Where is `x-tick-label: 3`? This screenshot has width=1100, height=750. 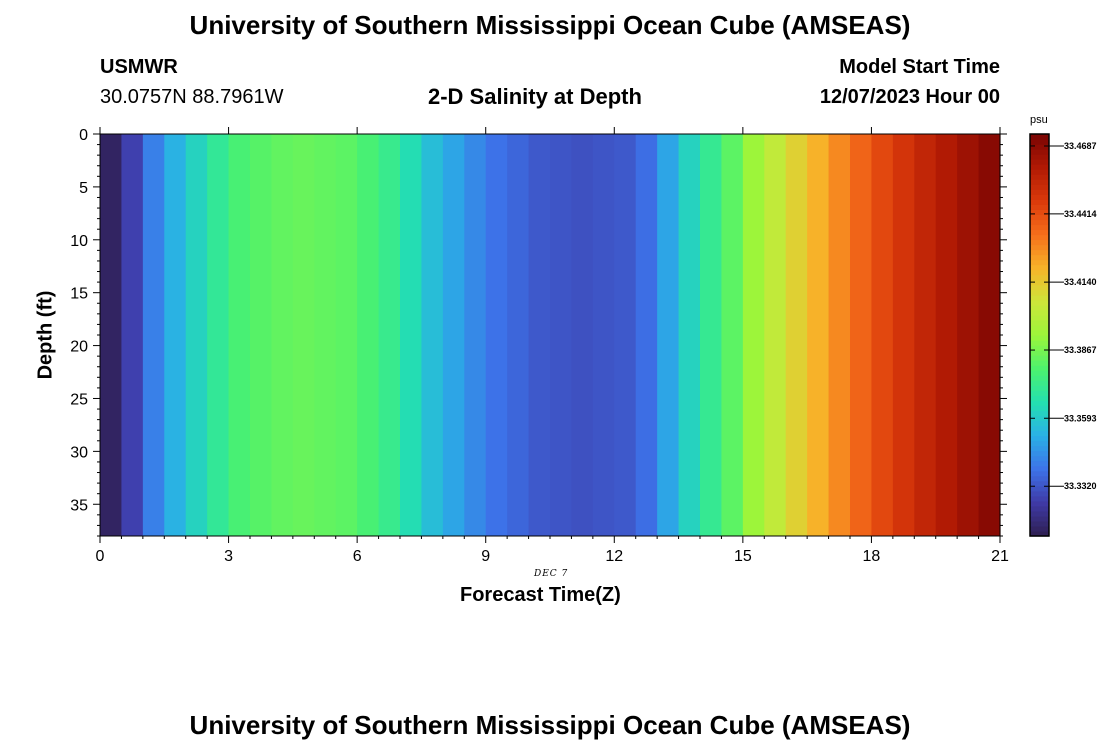 x-tick-label: 3 is located at coordinates (228, 556).